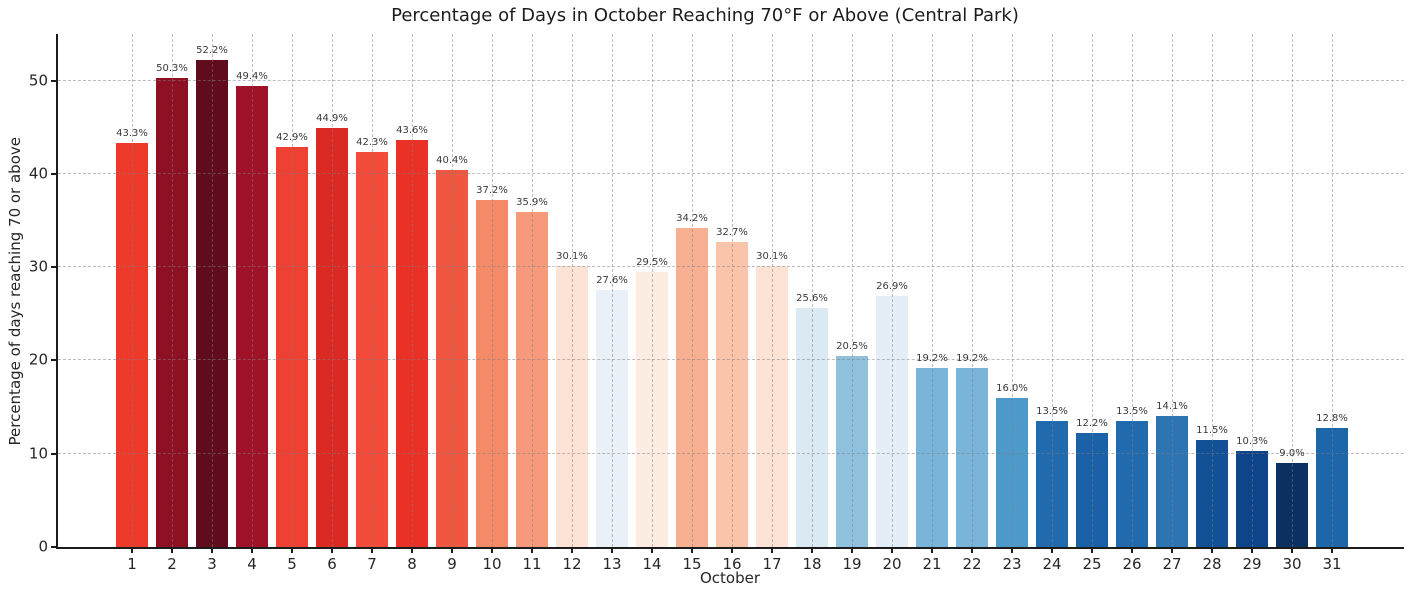 This screenshot has width=1410, height=594. Describe the element at coordinates (1052, 564) in the screenshot. I see `x-tick-label: 24` at that location.